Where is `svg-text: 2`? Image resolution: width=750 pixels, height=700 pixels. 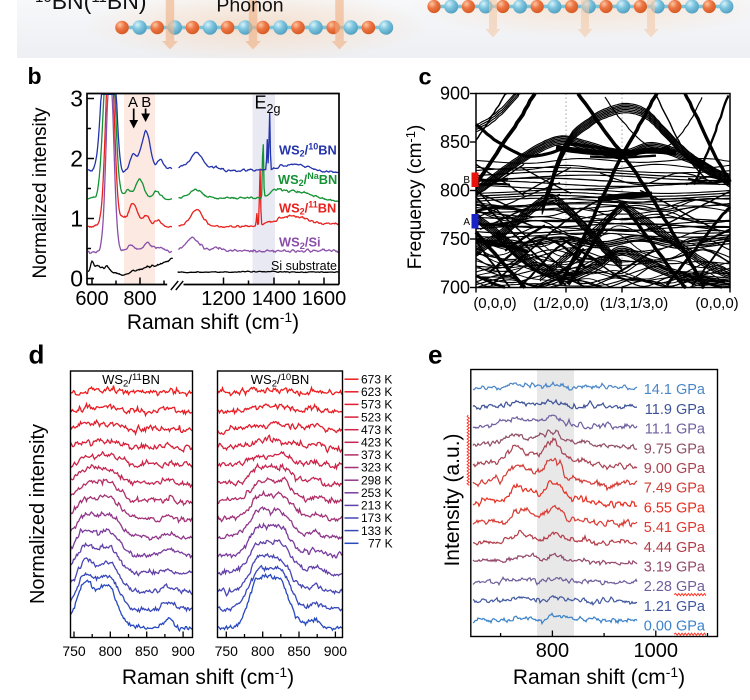
svg-text: 2 is located at coordinates (76, 159).